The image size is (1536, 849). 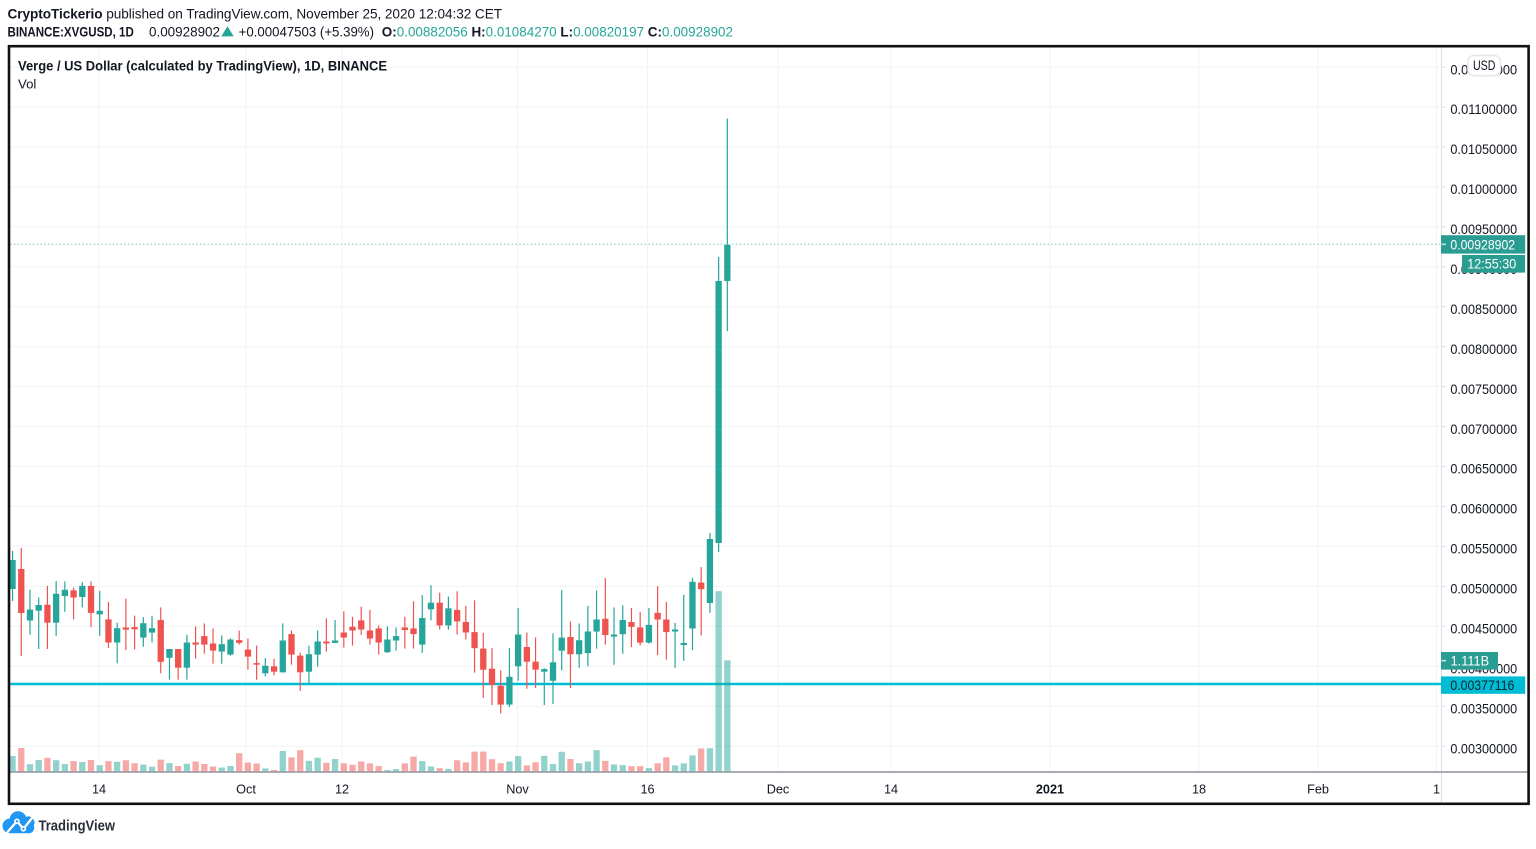 I want to click on svg-text: 0.00500000, so click(x=1483, y=589).